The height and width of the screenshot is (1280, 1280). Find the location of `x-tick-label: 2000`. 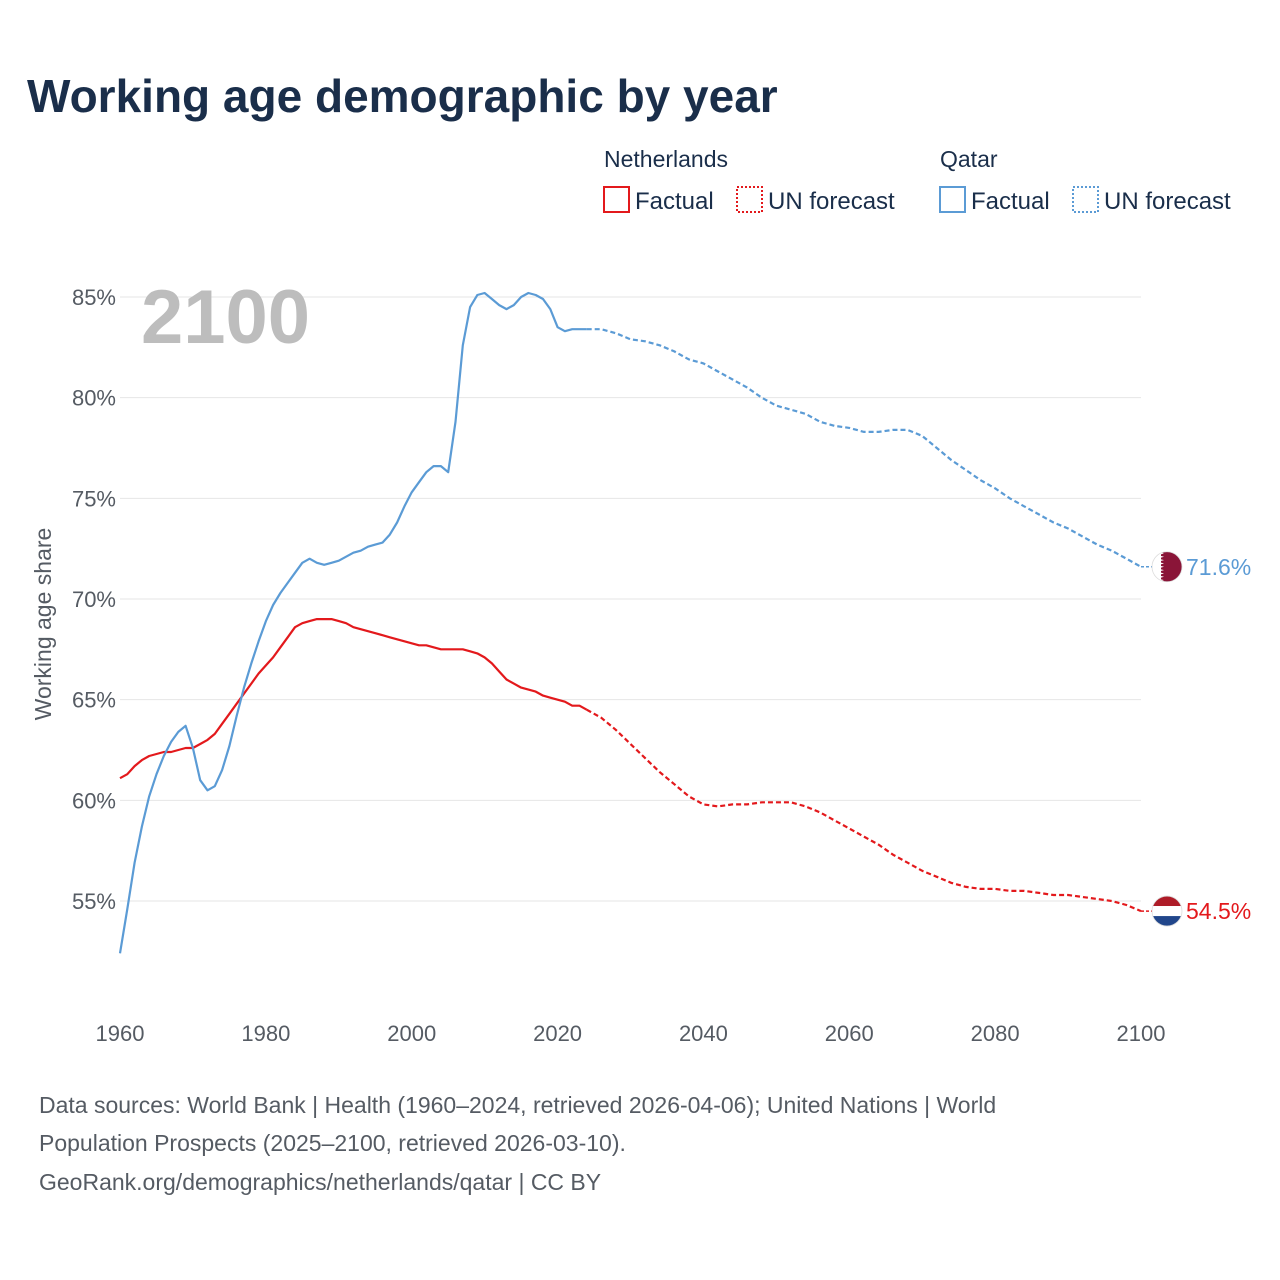

x-tick-label: 2000 is located at coordinates (411, 1033).